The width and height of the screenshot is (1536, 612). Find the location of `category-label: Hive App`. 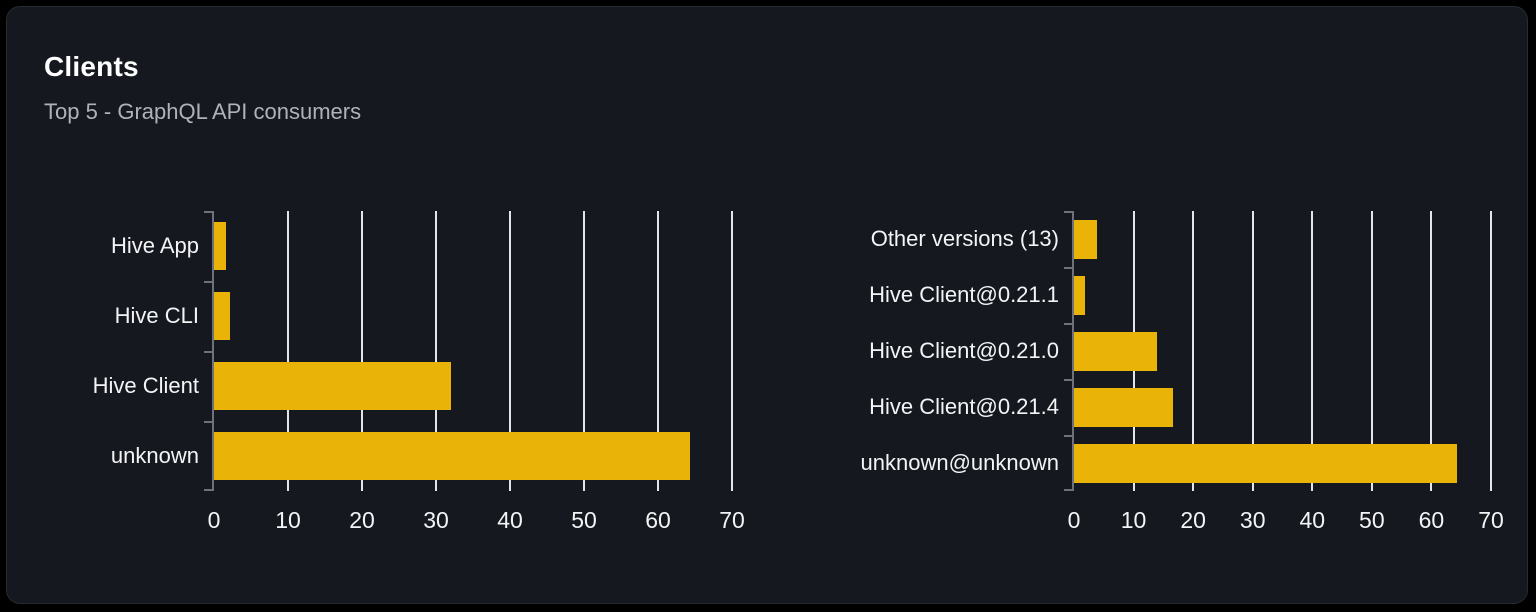

category-label: Hive App is located at coordinates (154, 245).